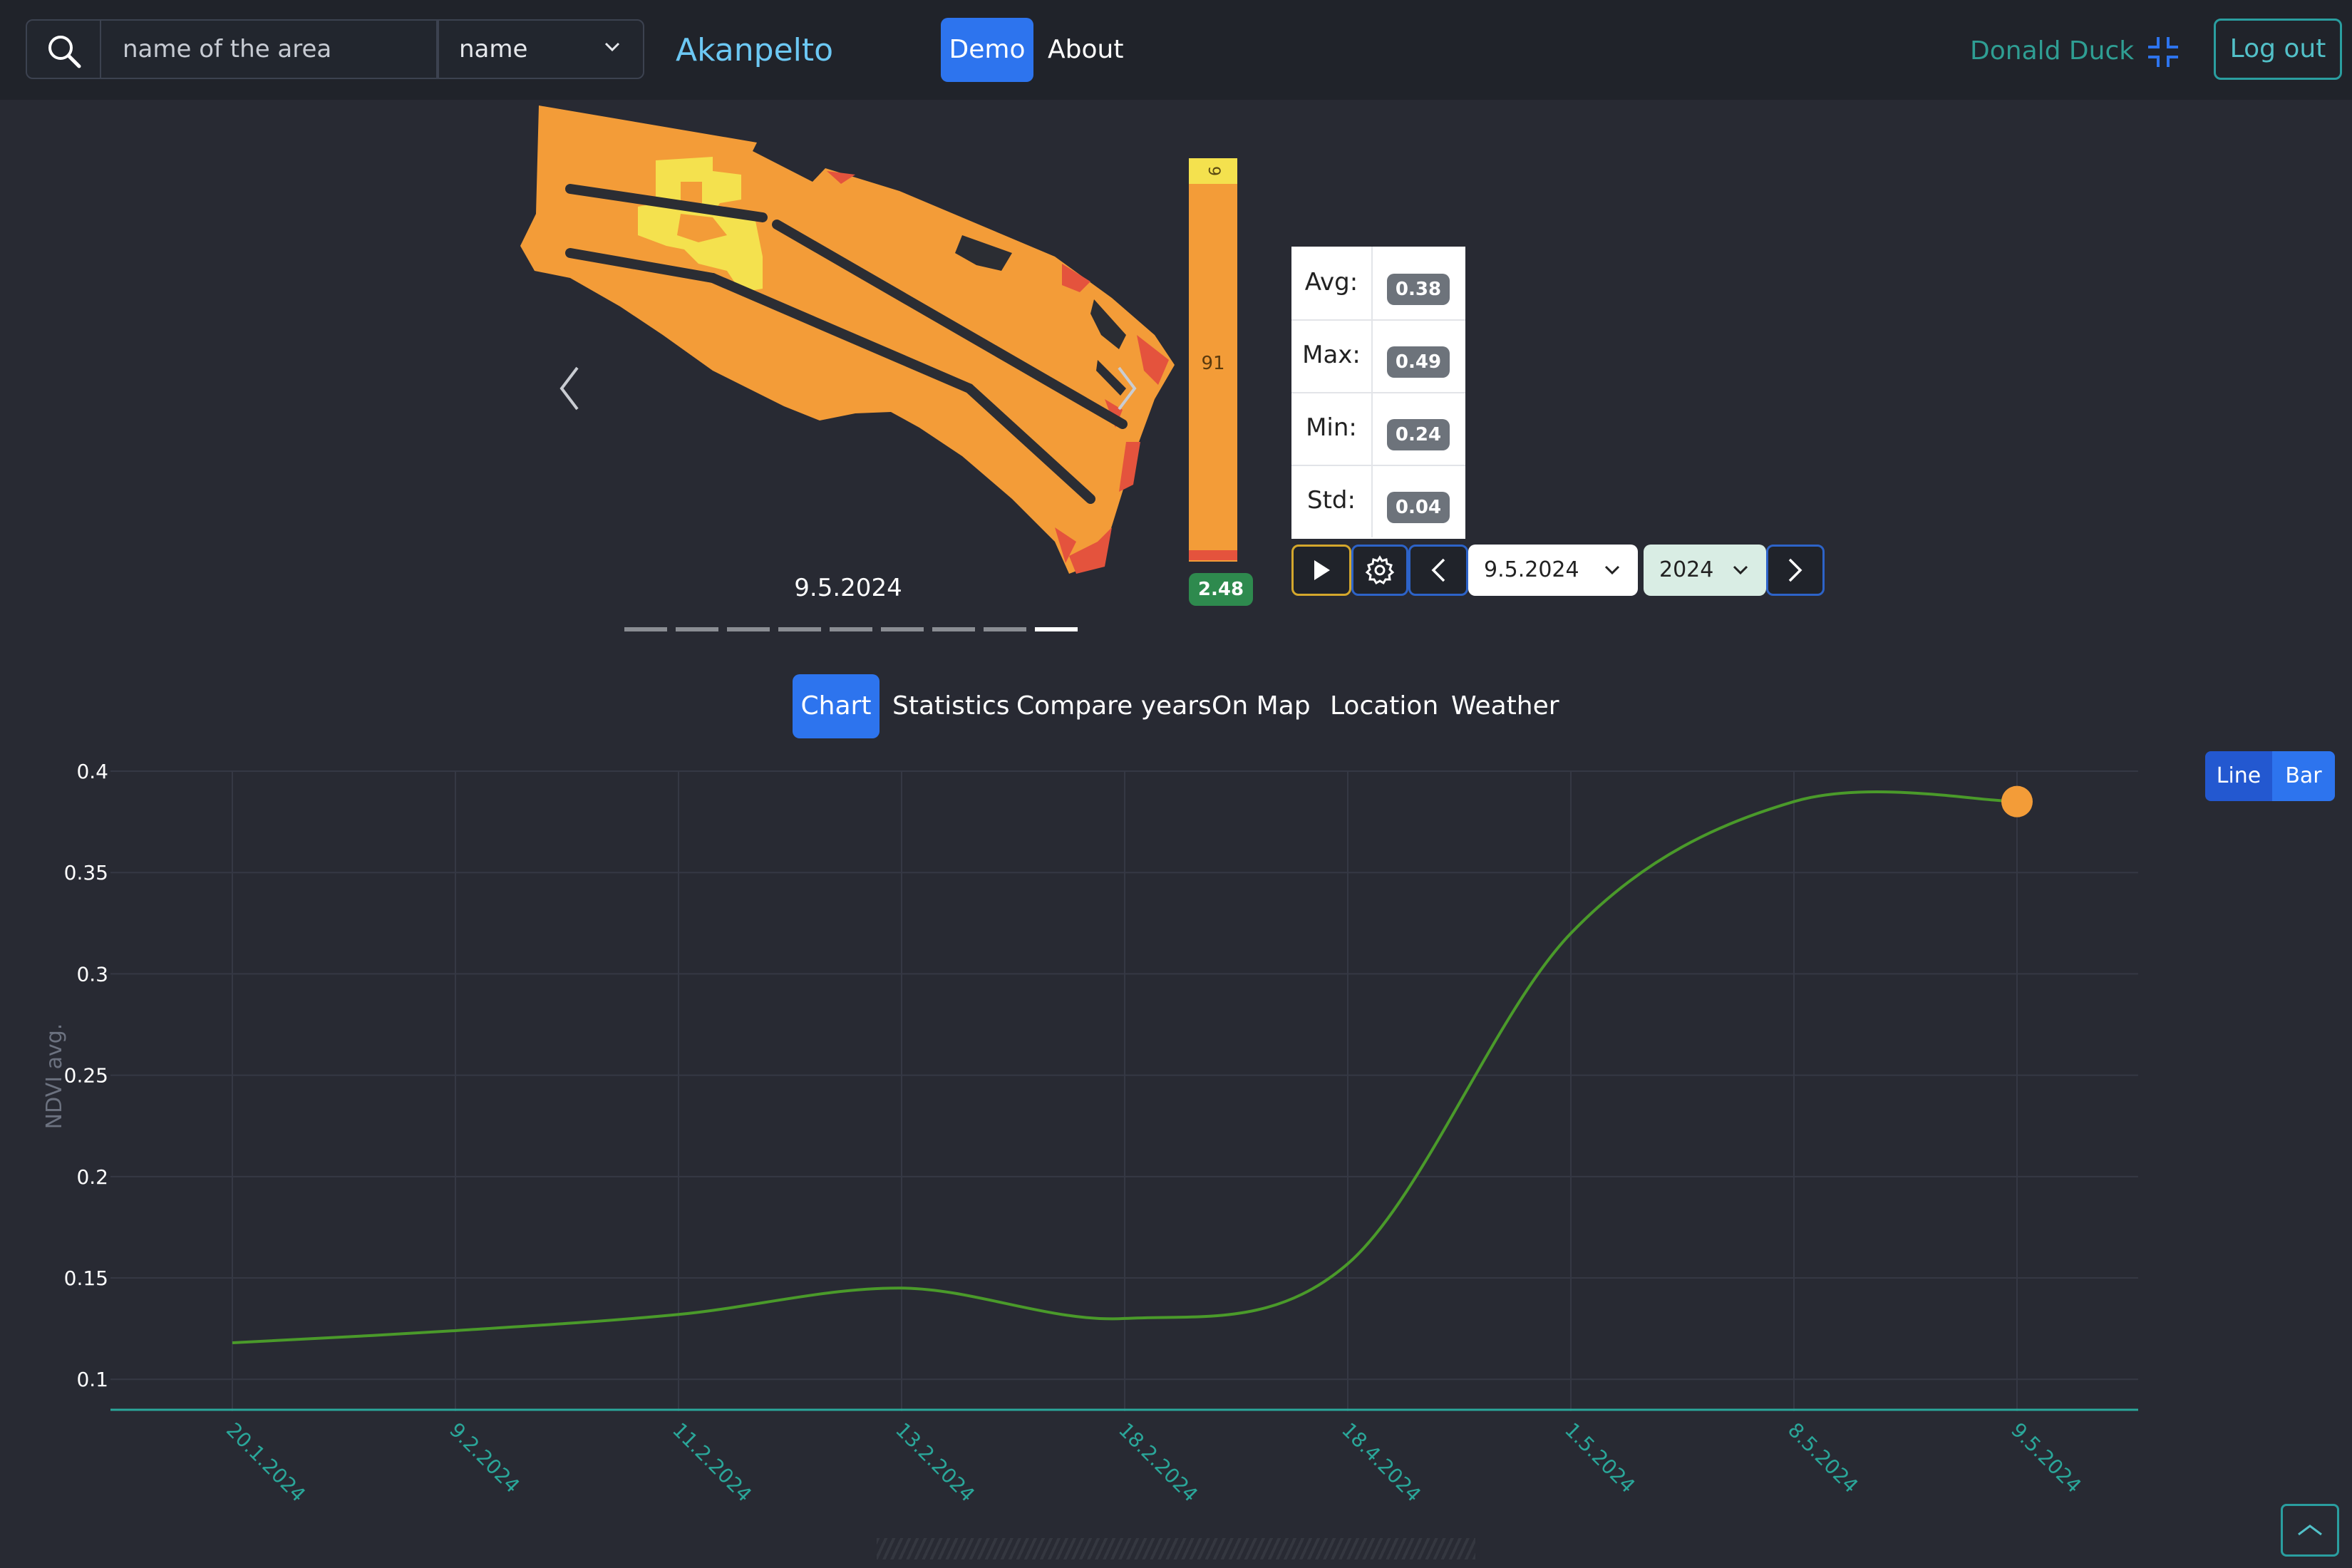 The height and width of the screenshot is (1568, 2352). What do you see at coordinates (1213, 171) in the screenshot?
I see `color-scale-top-label: 9` at bounding box center [1213, 171].